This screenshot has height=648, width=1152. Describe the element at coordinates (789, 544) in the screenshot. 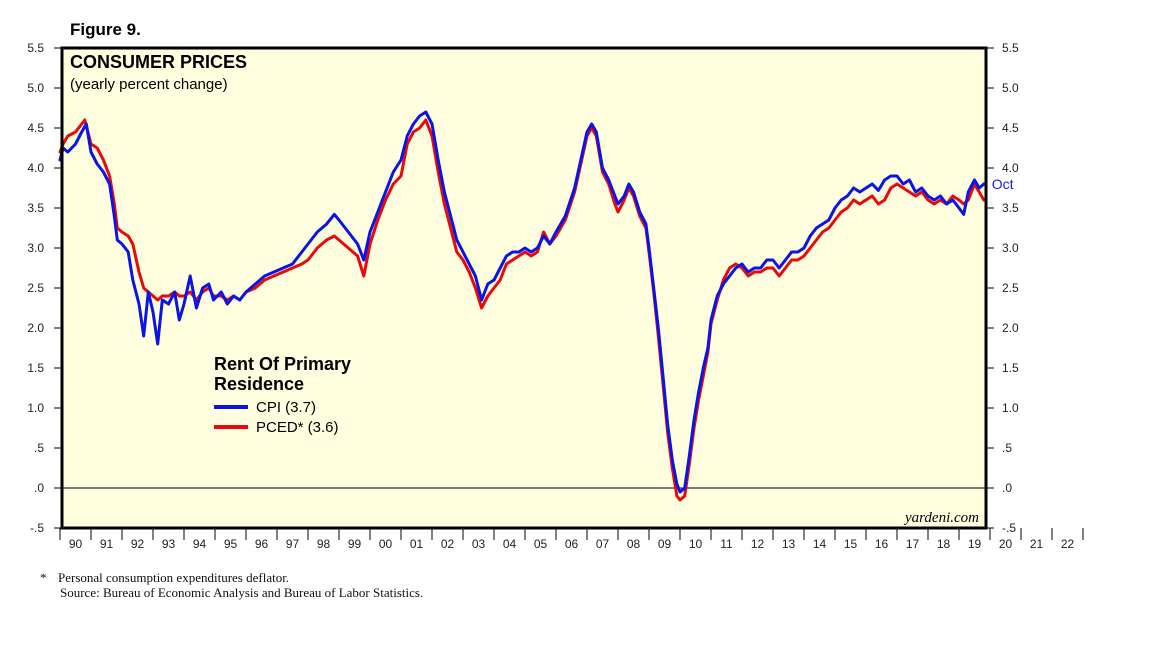

I see `x-tick-label: 13` at that location.